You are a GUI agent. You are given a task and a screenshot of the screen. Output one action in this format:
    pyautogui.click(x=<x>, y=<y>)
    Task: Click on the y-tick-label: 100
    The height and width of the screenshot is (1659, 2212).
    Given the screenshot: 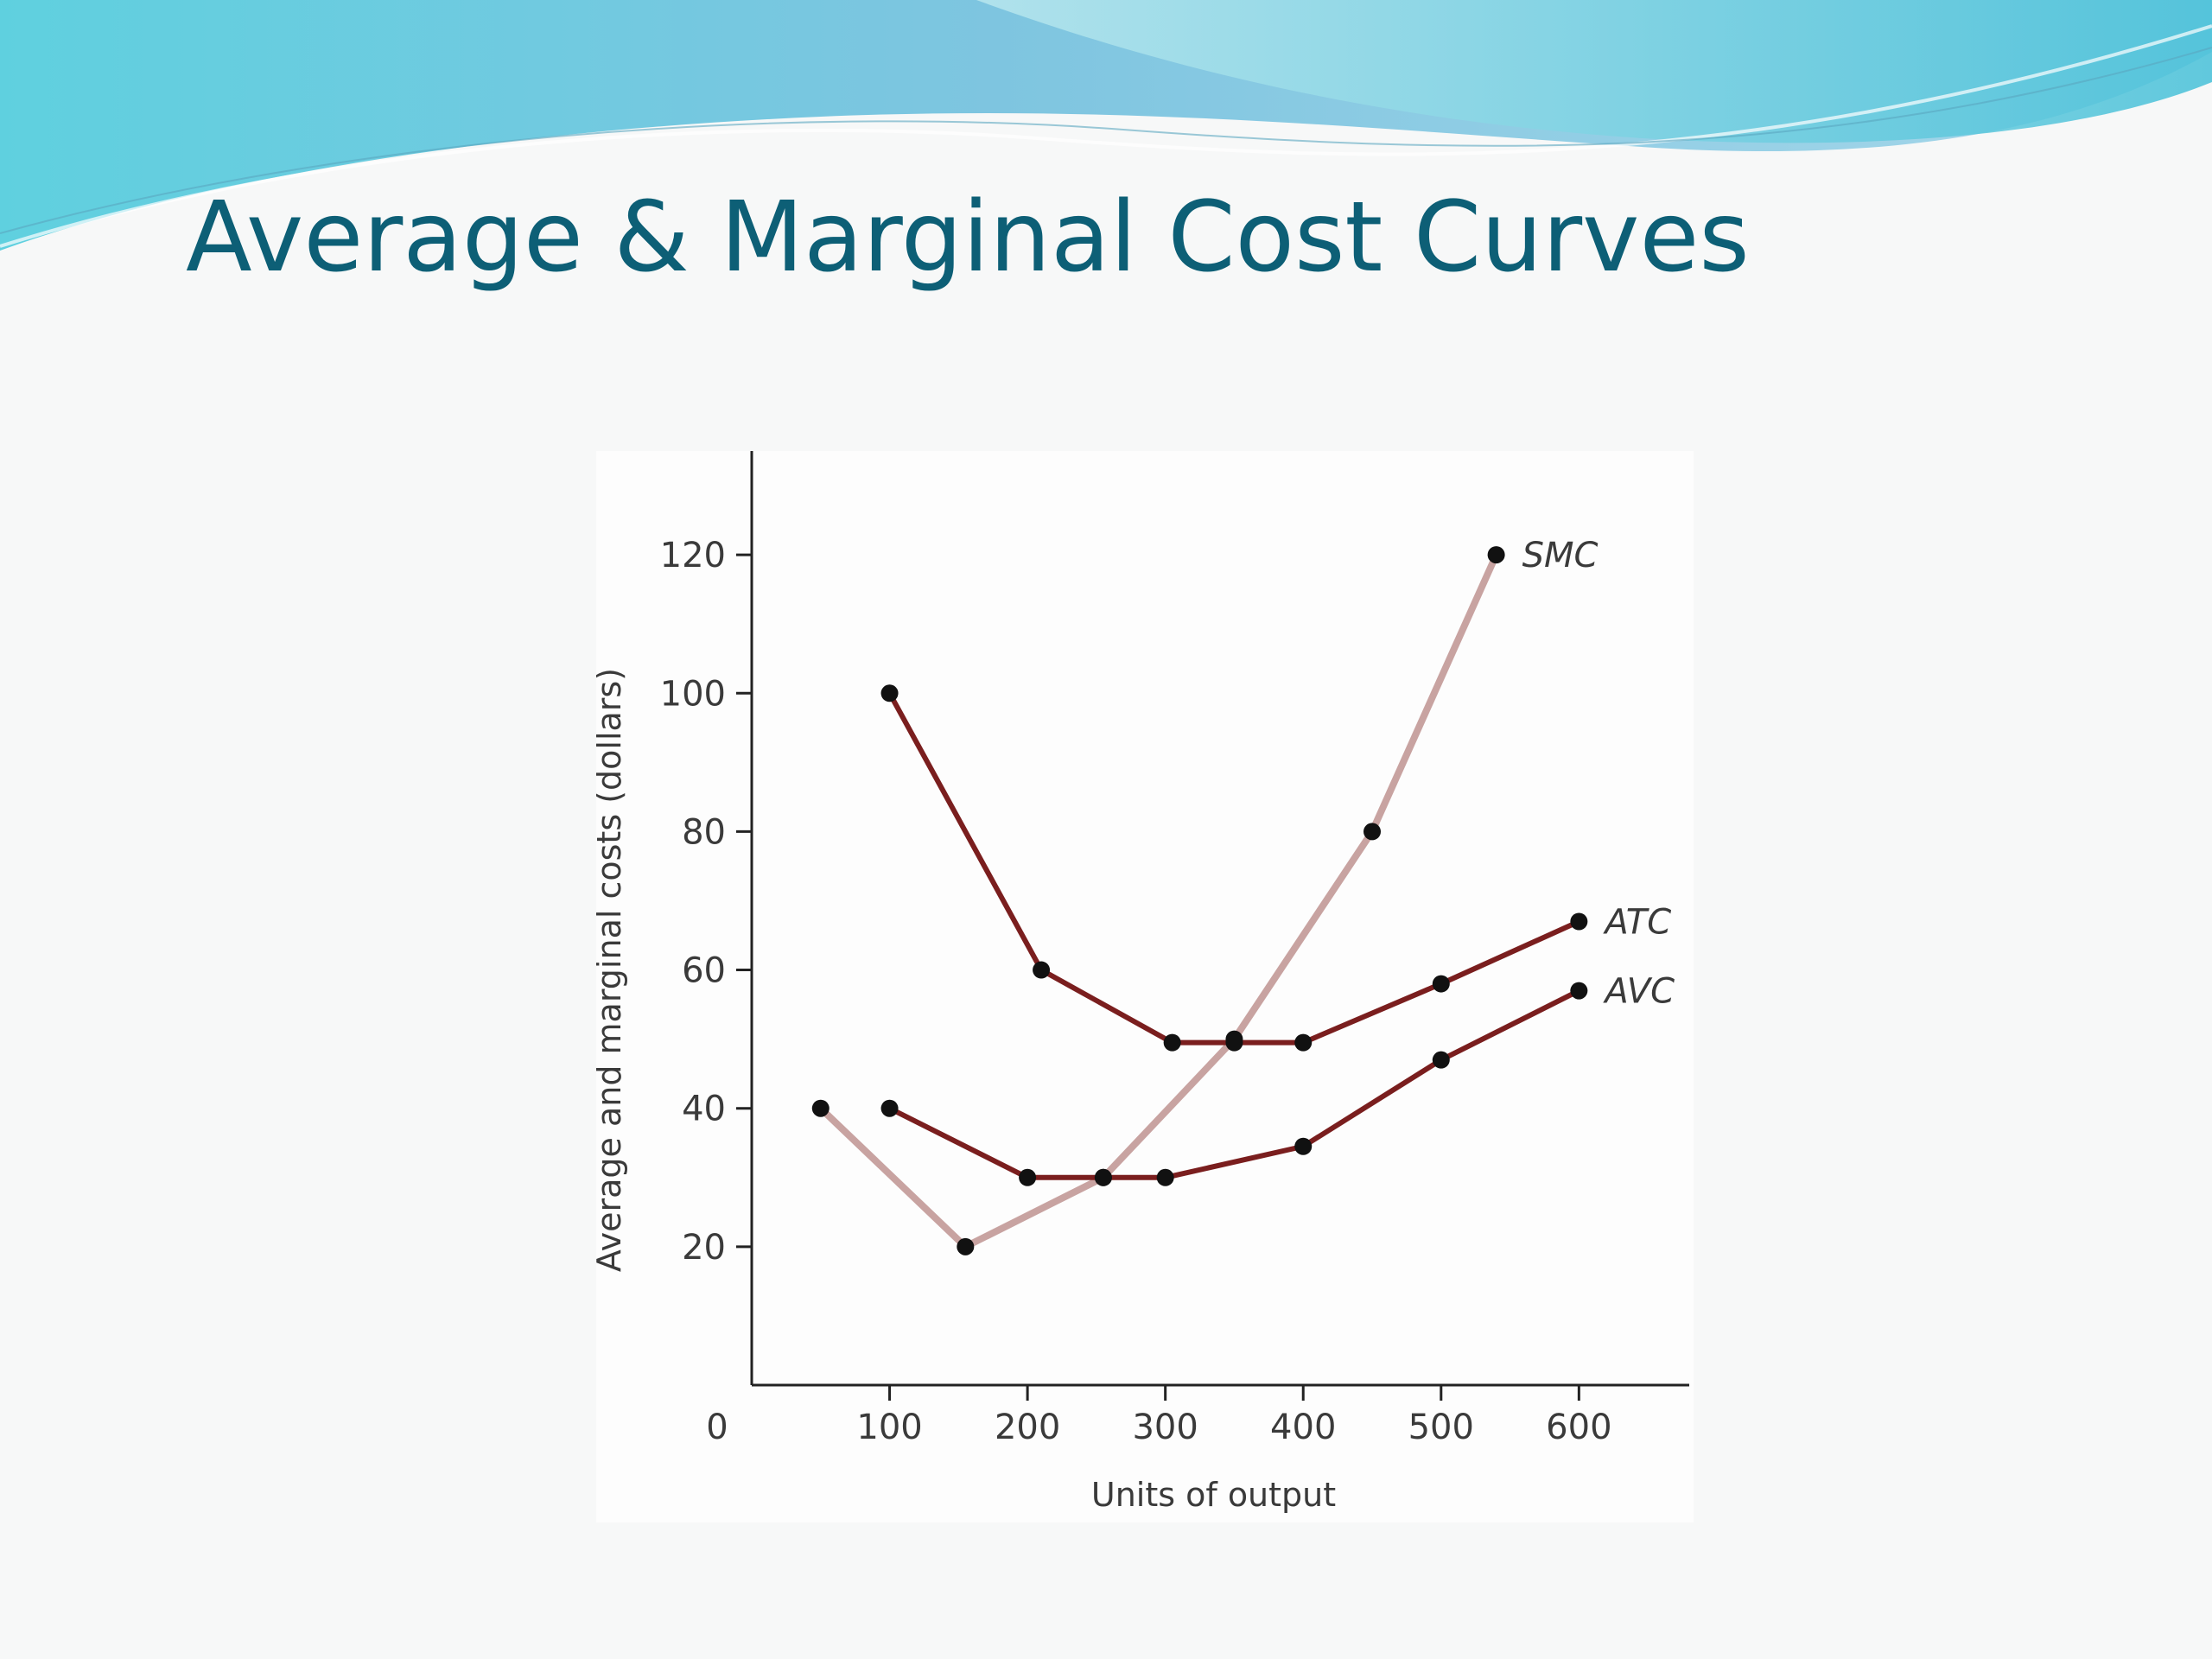 What is the action you would take?
    pyautogui.click(x=693, y=694)
    